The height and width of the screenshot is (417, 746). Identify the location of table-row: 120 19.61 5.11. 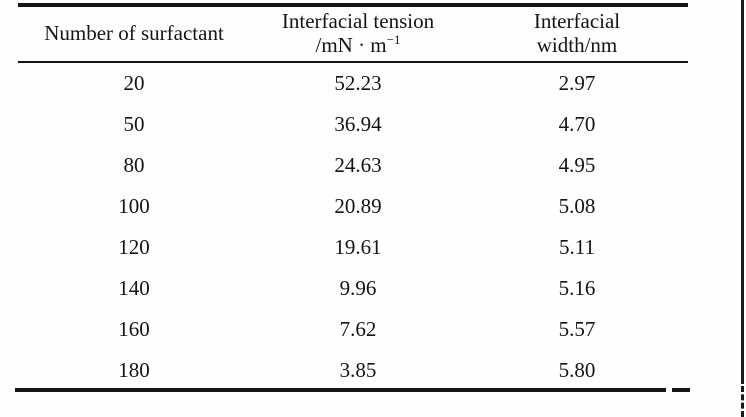
(353, 247).